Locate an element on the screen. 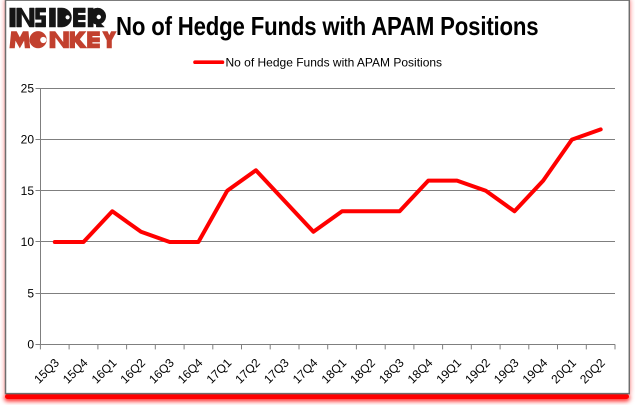 This screenshot has width=635, height=405. svg-text: 19Q3 is located at coordinates (506, 370).